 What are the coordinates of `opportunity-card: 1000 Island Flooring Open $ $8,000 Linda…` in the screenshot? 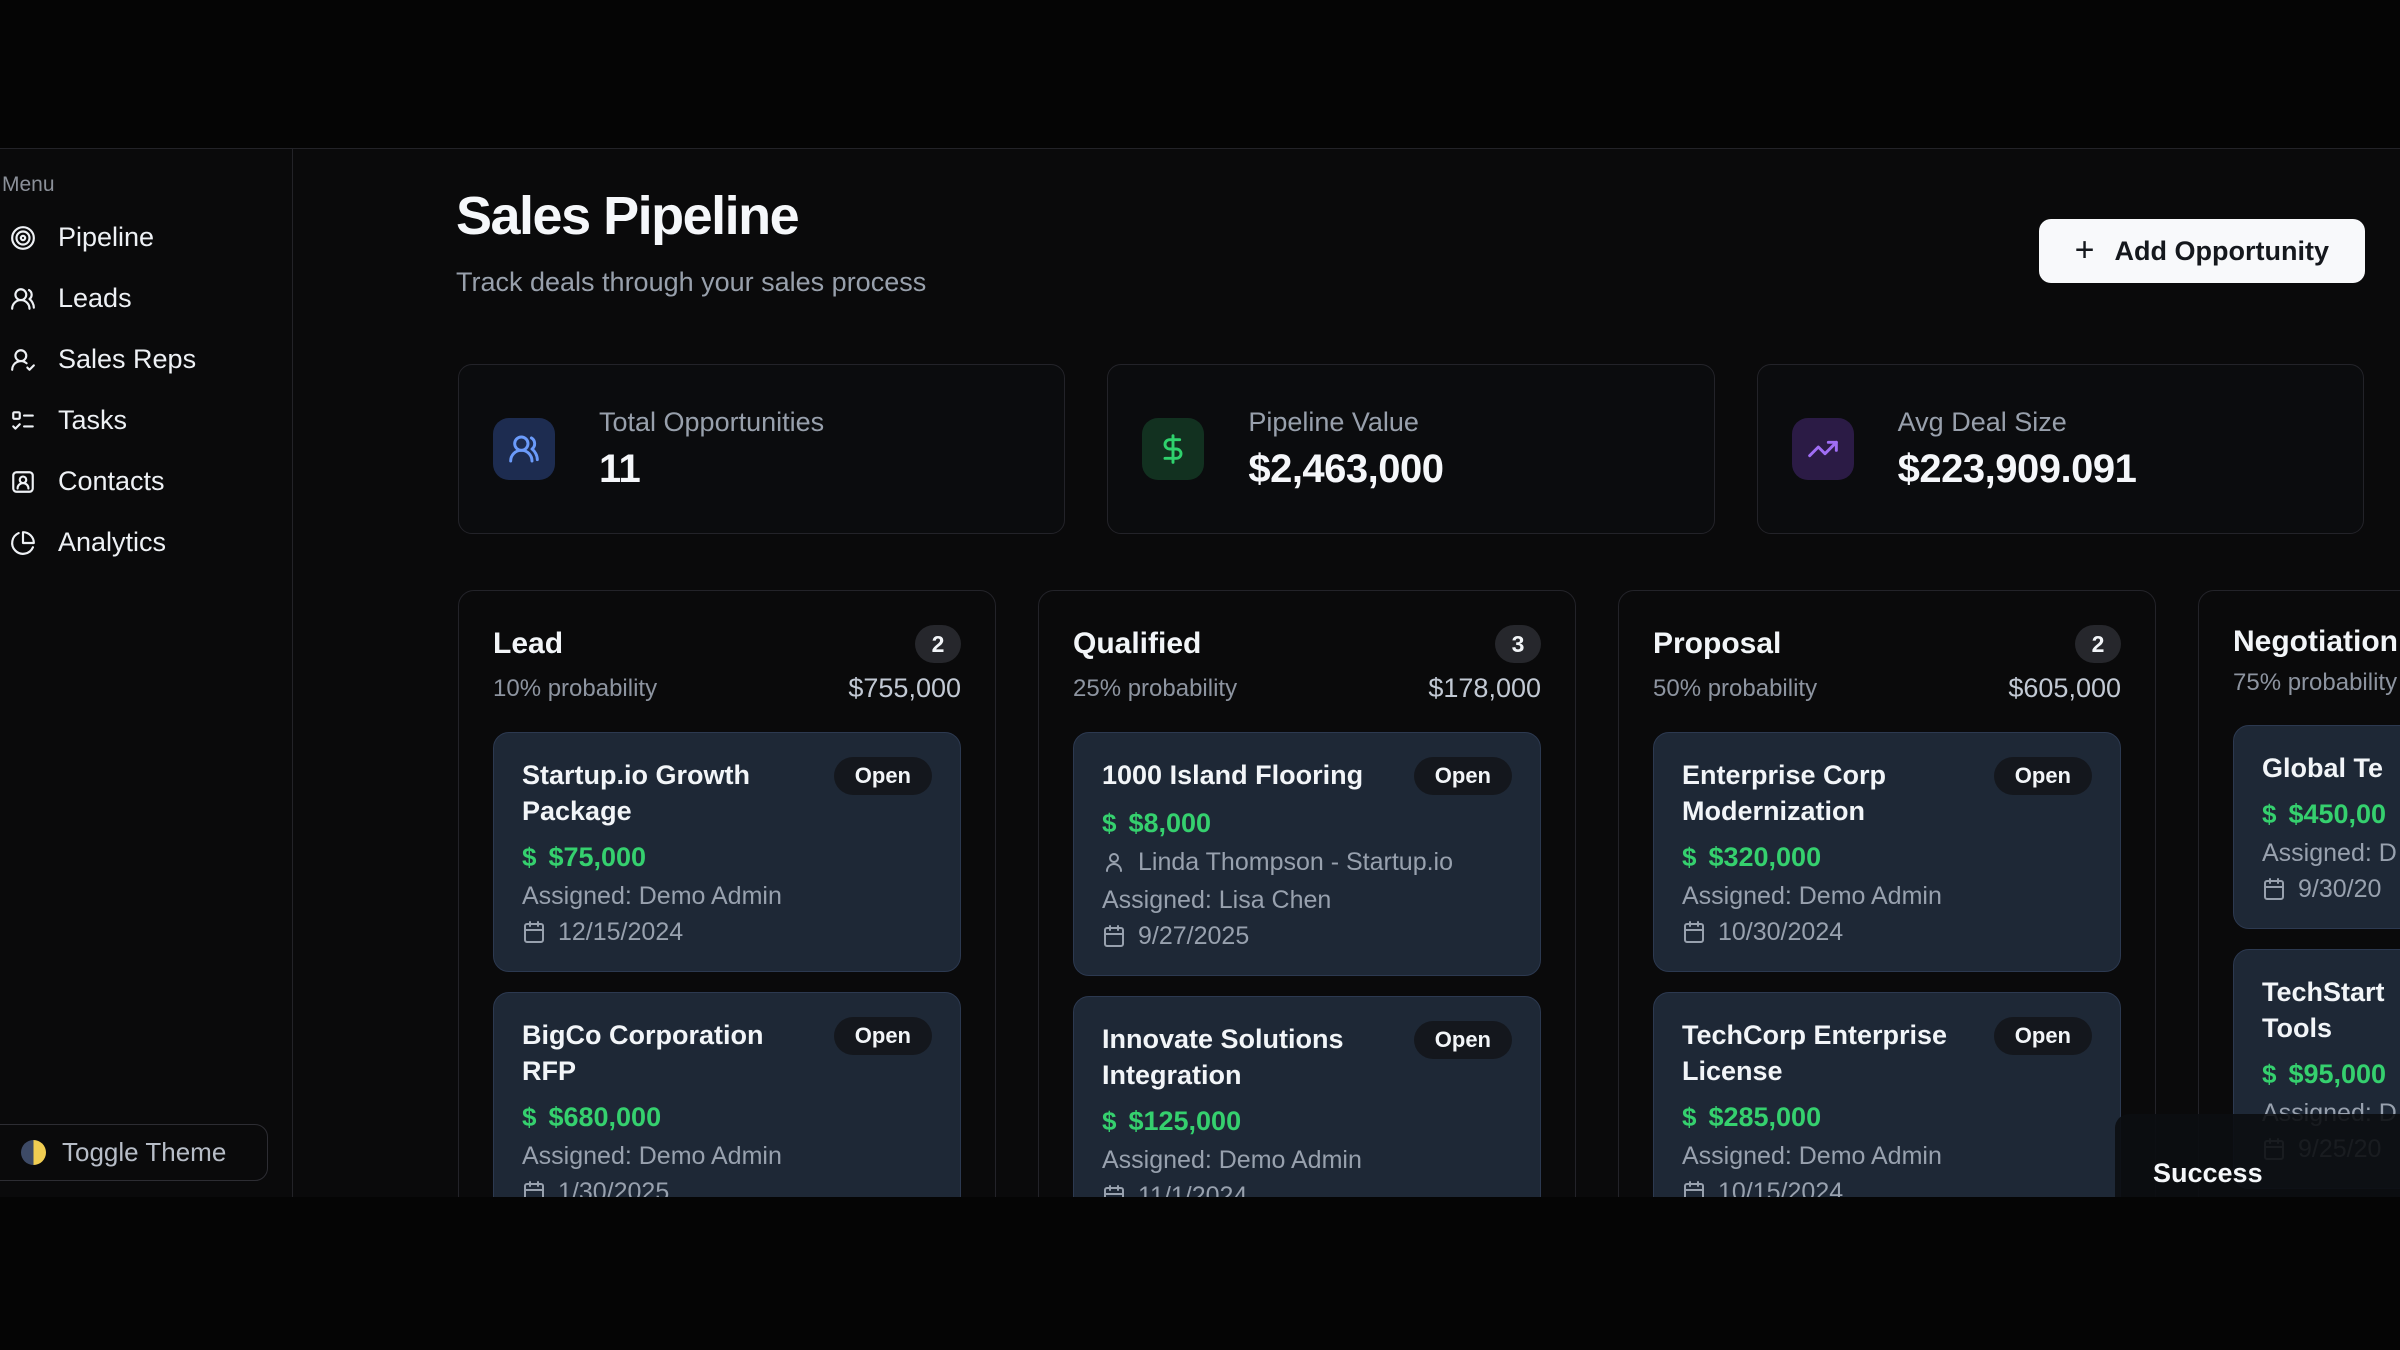 It's located at (1307, 854).